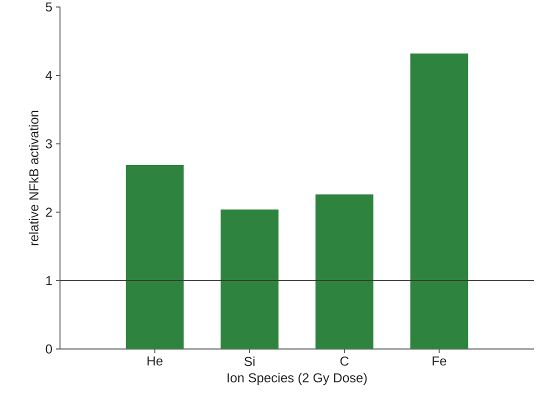 This screenshot has width=543, height=416. What do you see at coordinates (49, 7) in the screenshot?
I see `y-tick-label: 5` at bounding box center [49, 7].